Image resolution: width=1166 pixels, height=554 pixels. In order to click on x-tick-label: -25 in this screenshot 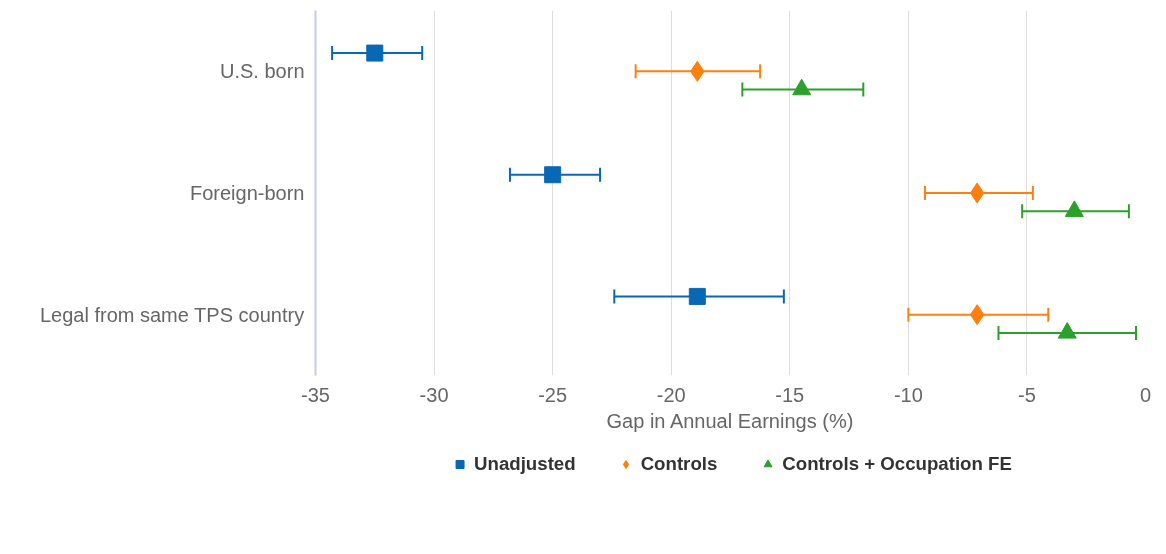, I will do `click(553, 394)`.